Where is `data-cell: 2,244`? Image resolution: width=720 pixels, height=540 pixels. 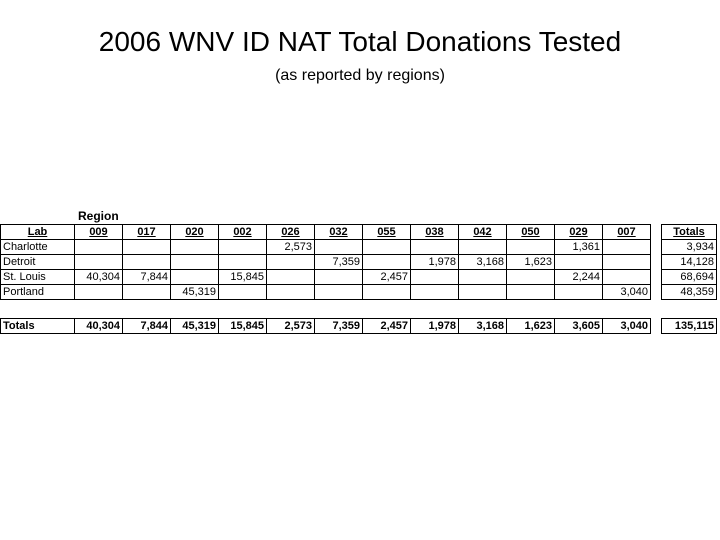 data-cell: 2,244 is located at coordinates (578, 277).